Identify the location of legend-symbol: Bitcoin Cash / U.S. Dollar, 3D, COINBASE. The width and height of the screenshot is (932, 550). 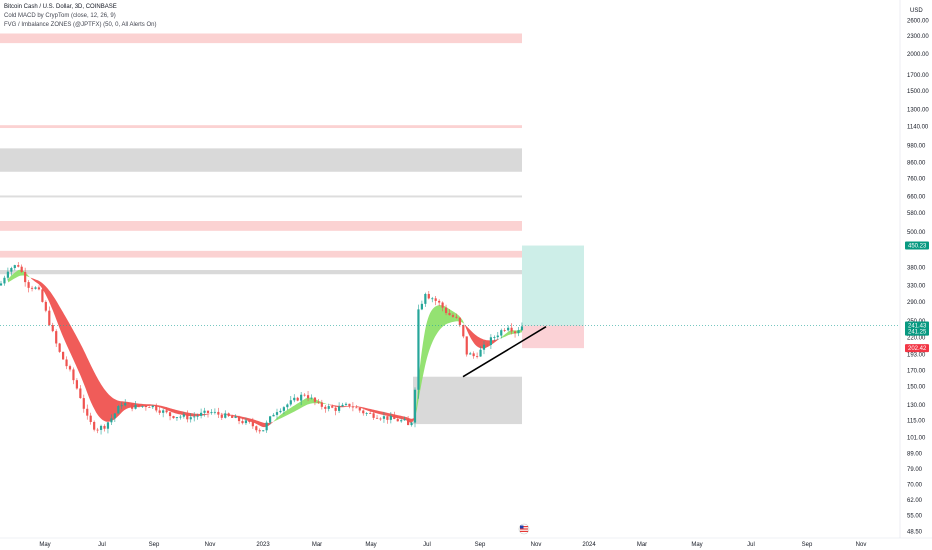
(60, 7).